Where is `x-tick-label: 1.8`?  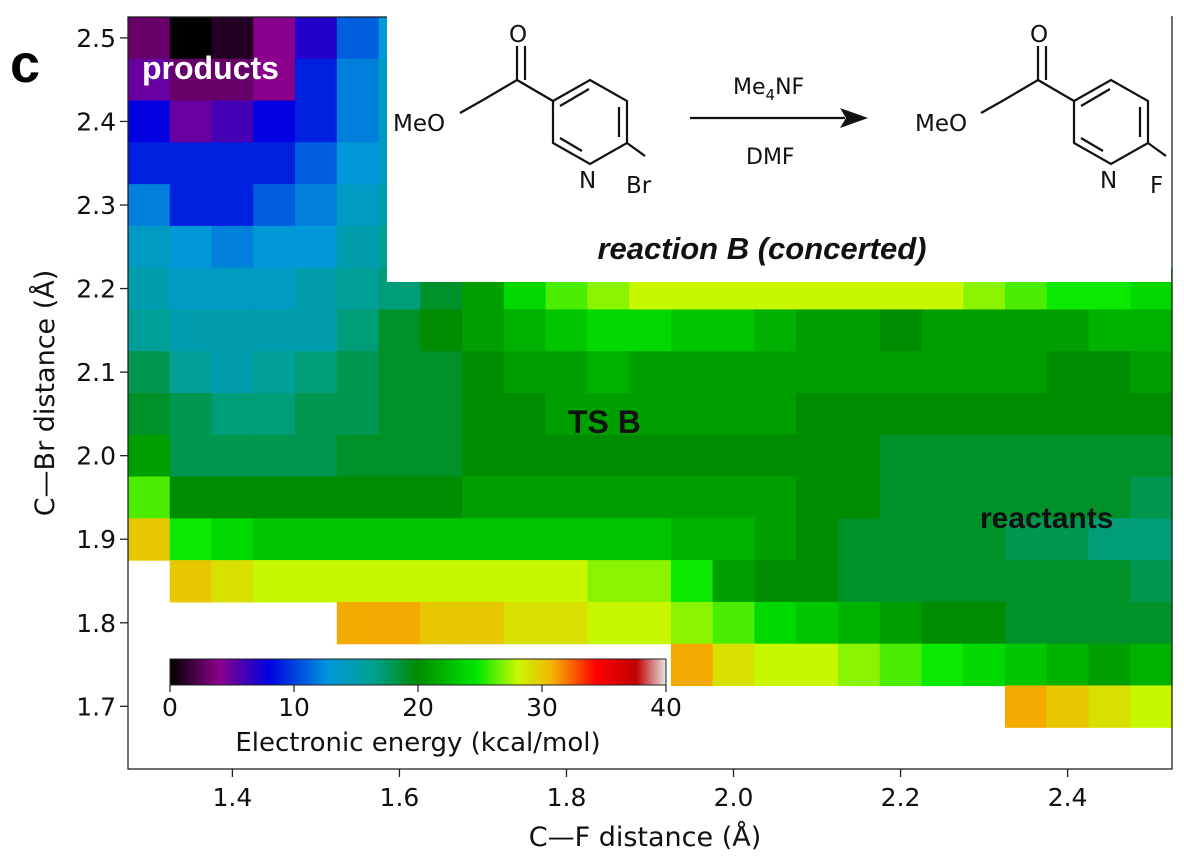 x-tick-label: 1.8 is located at coordinates (567, 797).